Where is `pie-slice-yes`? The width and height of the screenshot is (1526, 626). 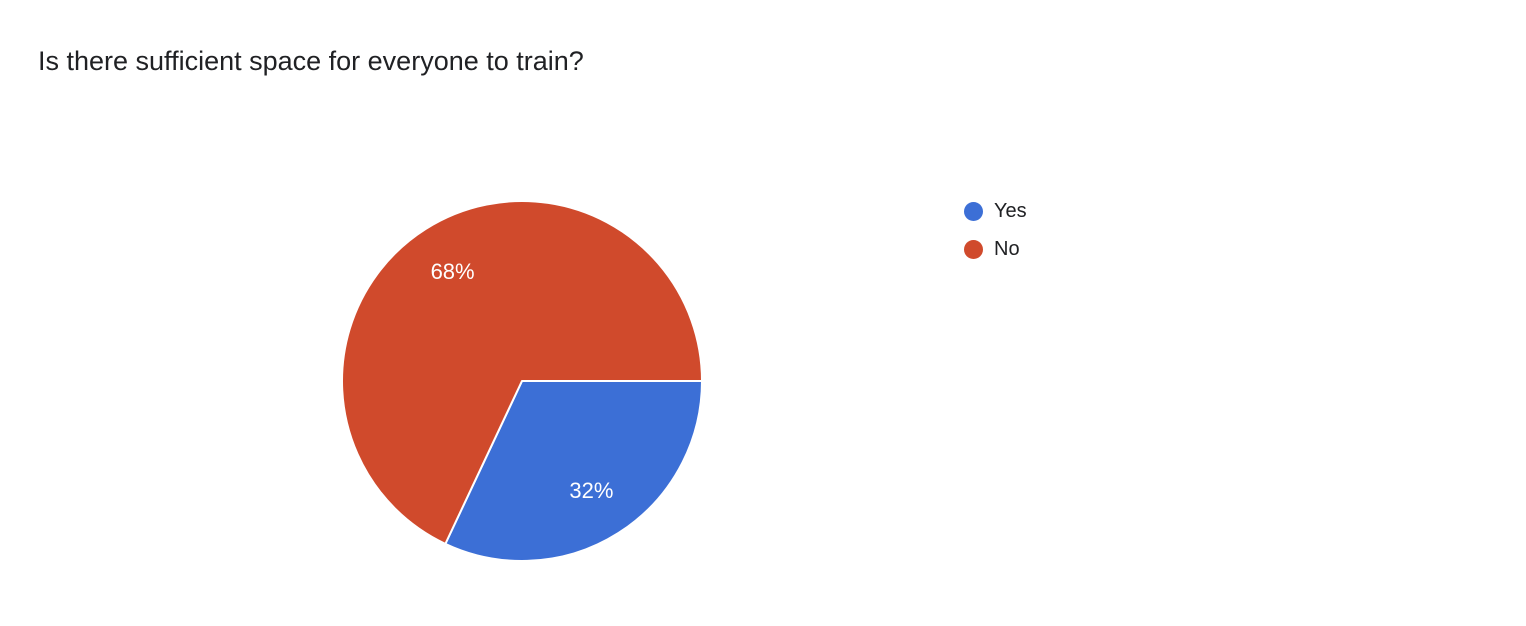
pie-slice-yes is located at coordinates (573, 471).